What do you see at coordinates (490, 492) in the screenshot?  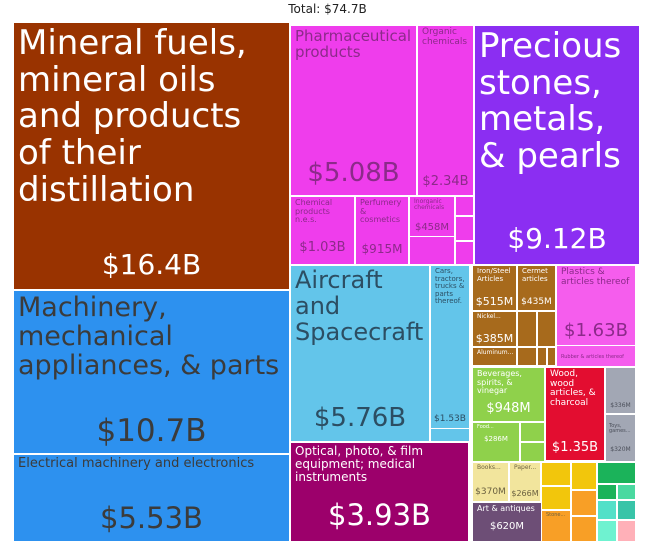 I see `treemap-tile-value: $370M` at bounding box center [490, 492].